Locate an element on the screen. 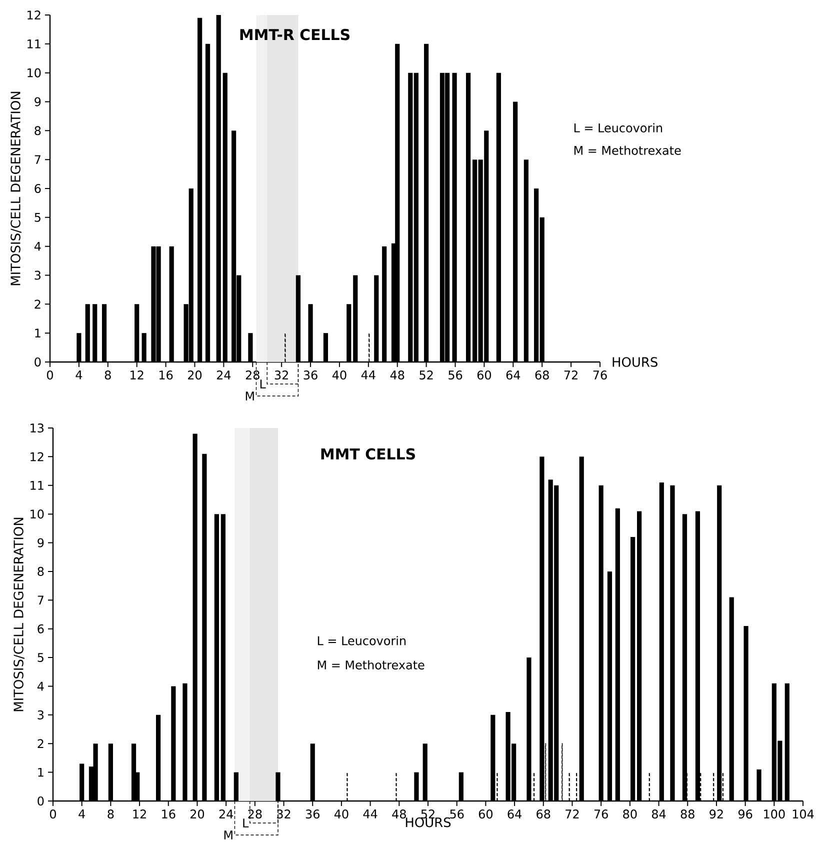  x-tick-label: 80 is located at coordinates (630, 814).